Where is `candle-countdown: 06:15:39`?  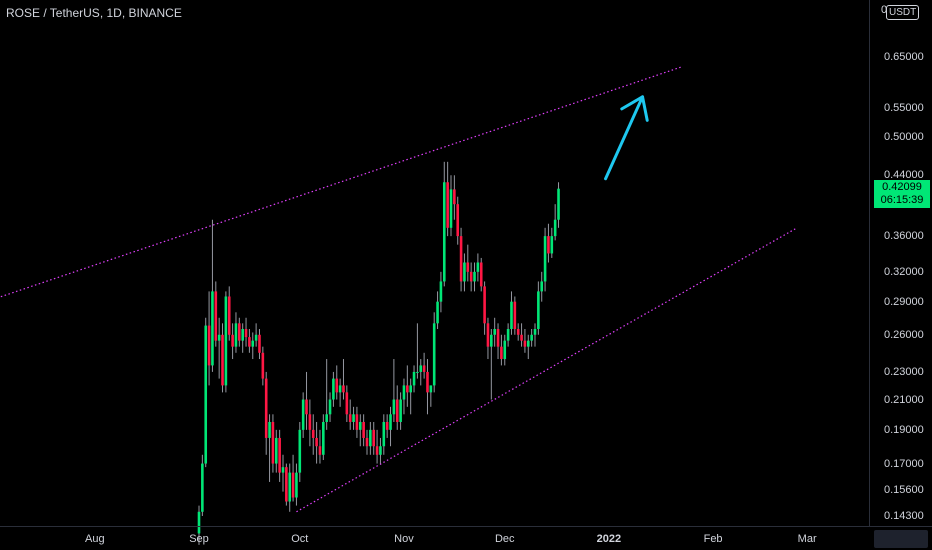
candle-countdown: 06:15:39 is located at coordinates (902, 200).